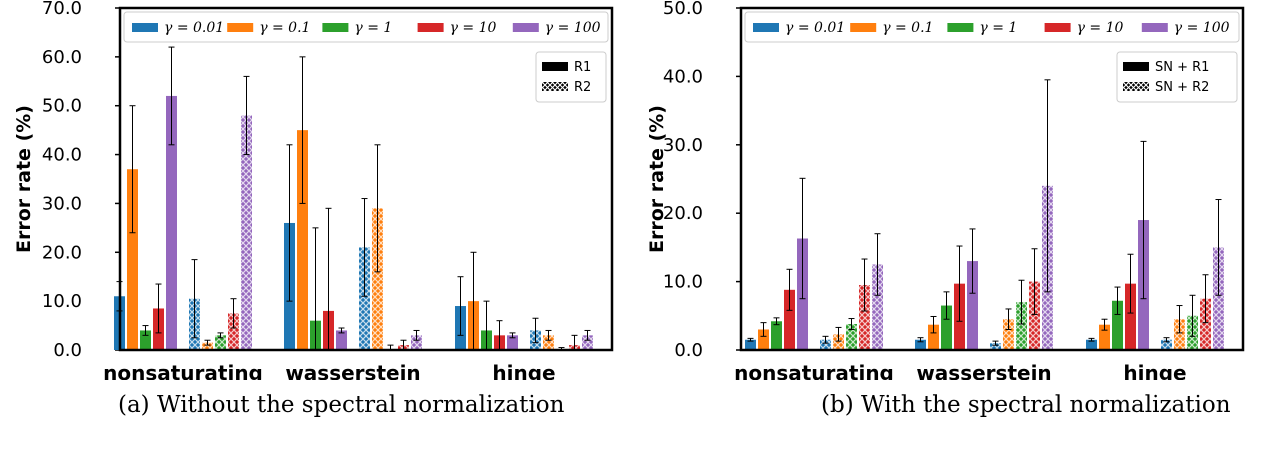 The width and height of the screenshot is (1262, 450). I want to click on caption-a: (a) Without the spectral normalization, so click(341, 405).